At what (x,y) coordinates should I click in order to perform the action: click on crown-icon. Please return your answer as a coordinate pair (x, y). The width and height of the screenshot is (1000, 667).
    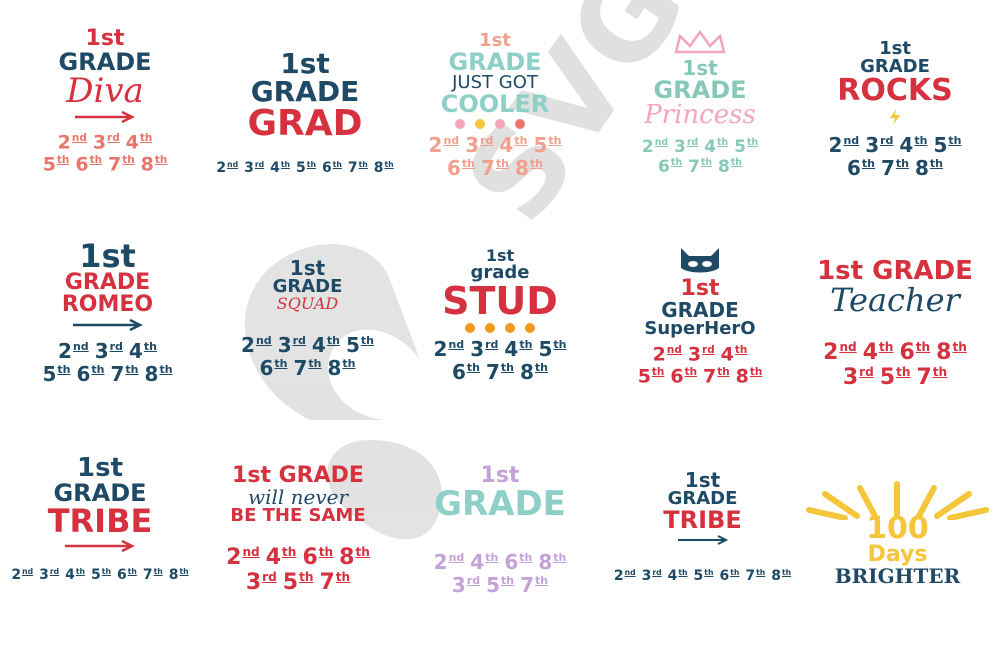
    Looking at the image, I should click on (700, 42).